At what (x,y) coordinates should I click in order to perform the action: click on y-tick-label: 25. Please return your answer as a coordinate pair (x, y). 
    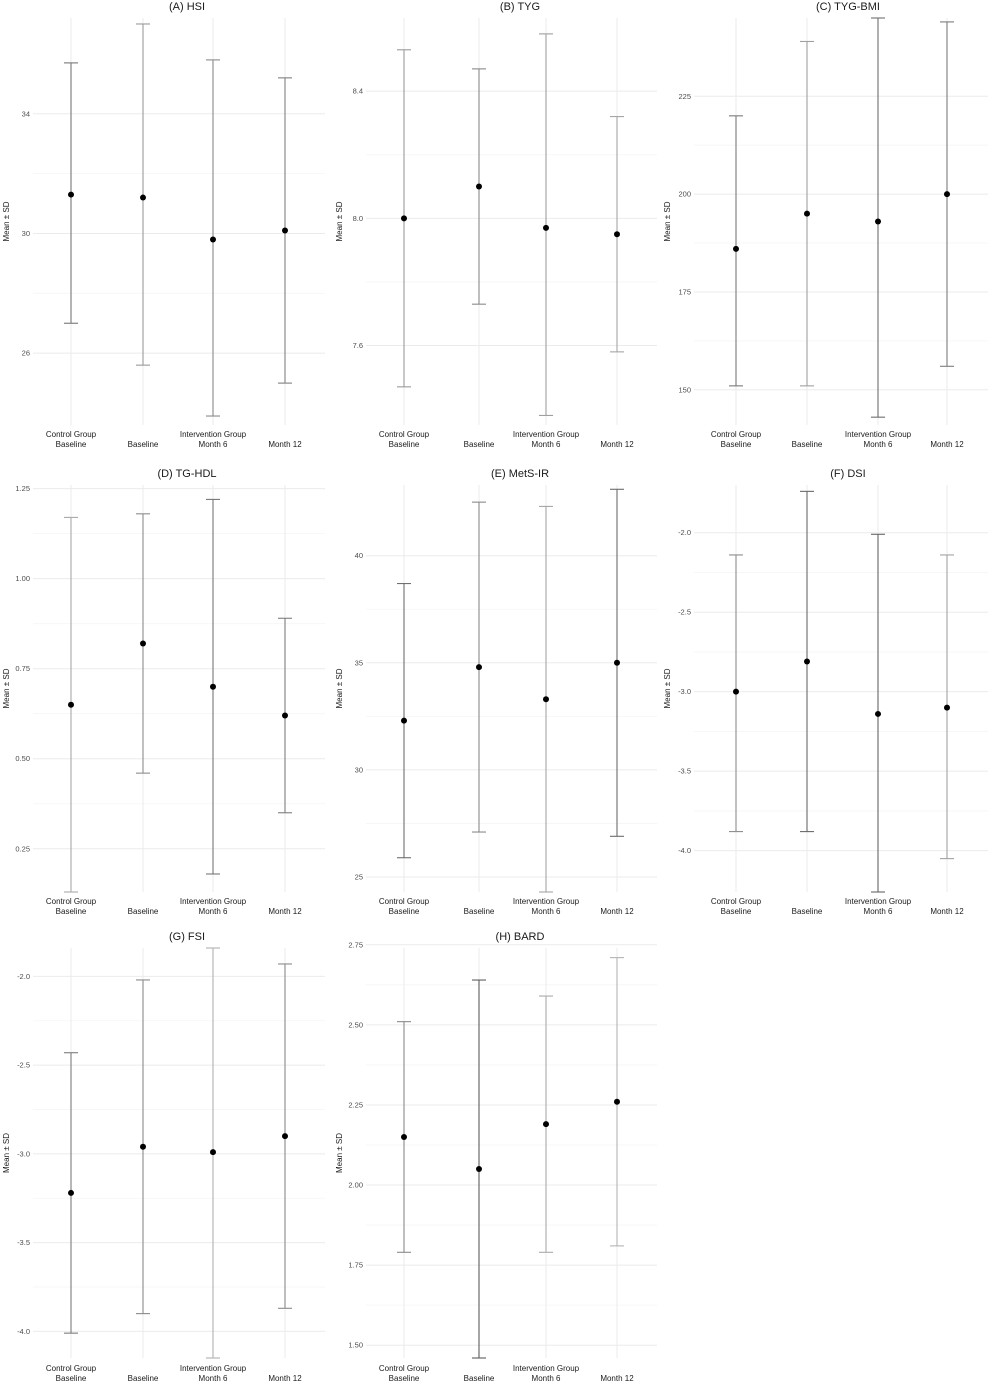
    Looking at the image, I should click on (359, 877).